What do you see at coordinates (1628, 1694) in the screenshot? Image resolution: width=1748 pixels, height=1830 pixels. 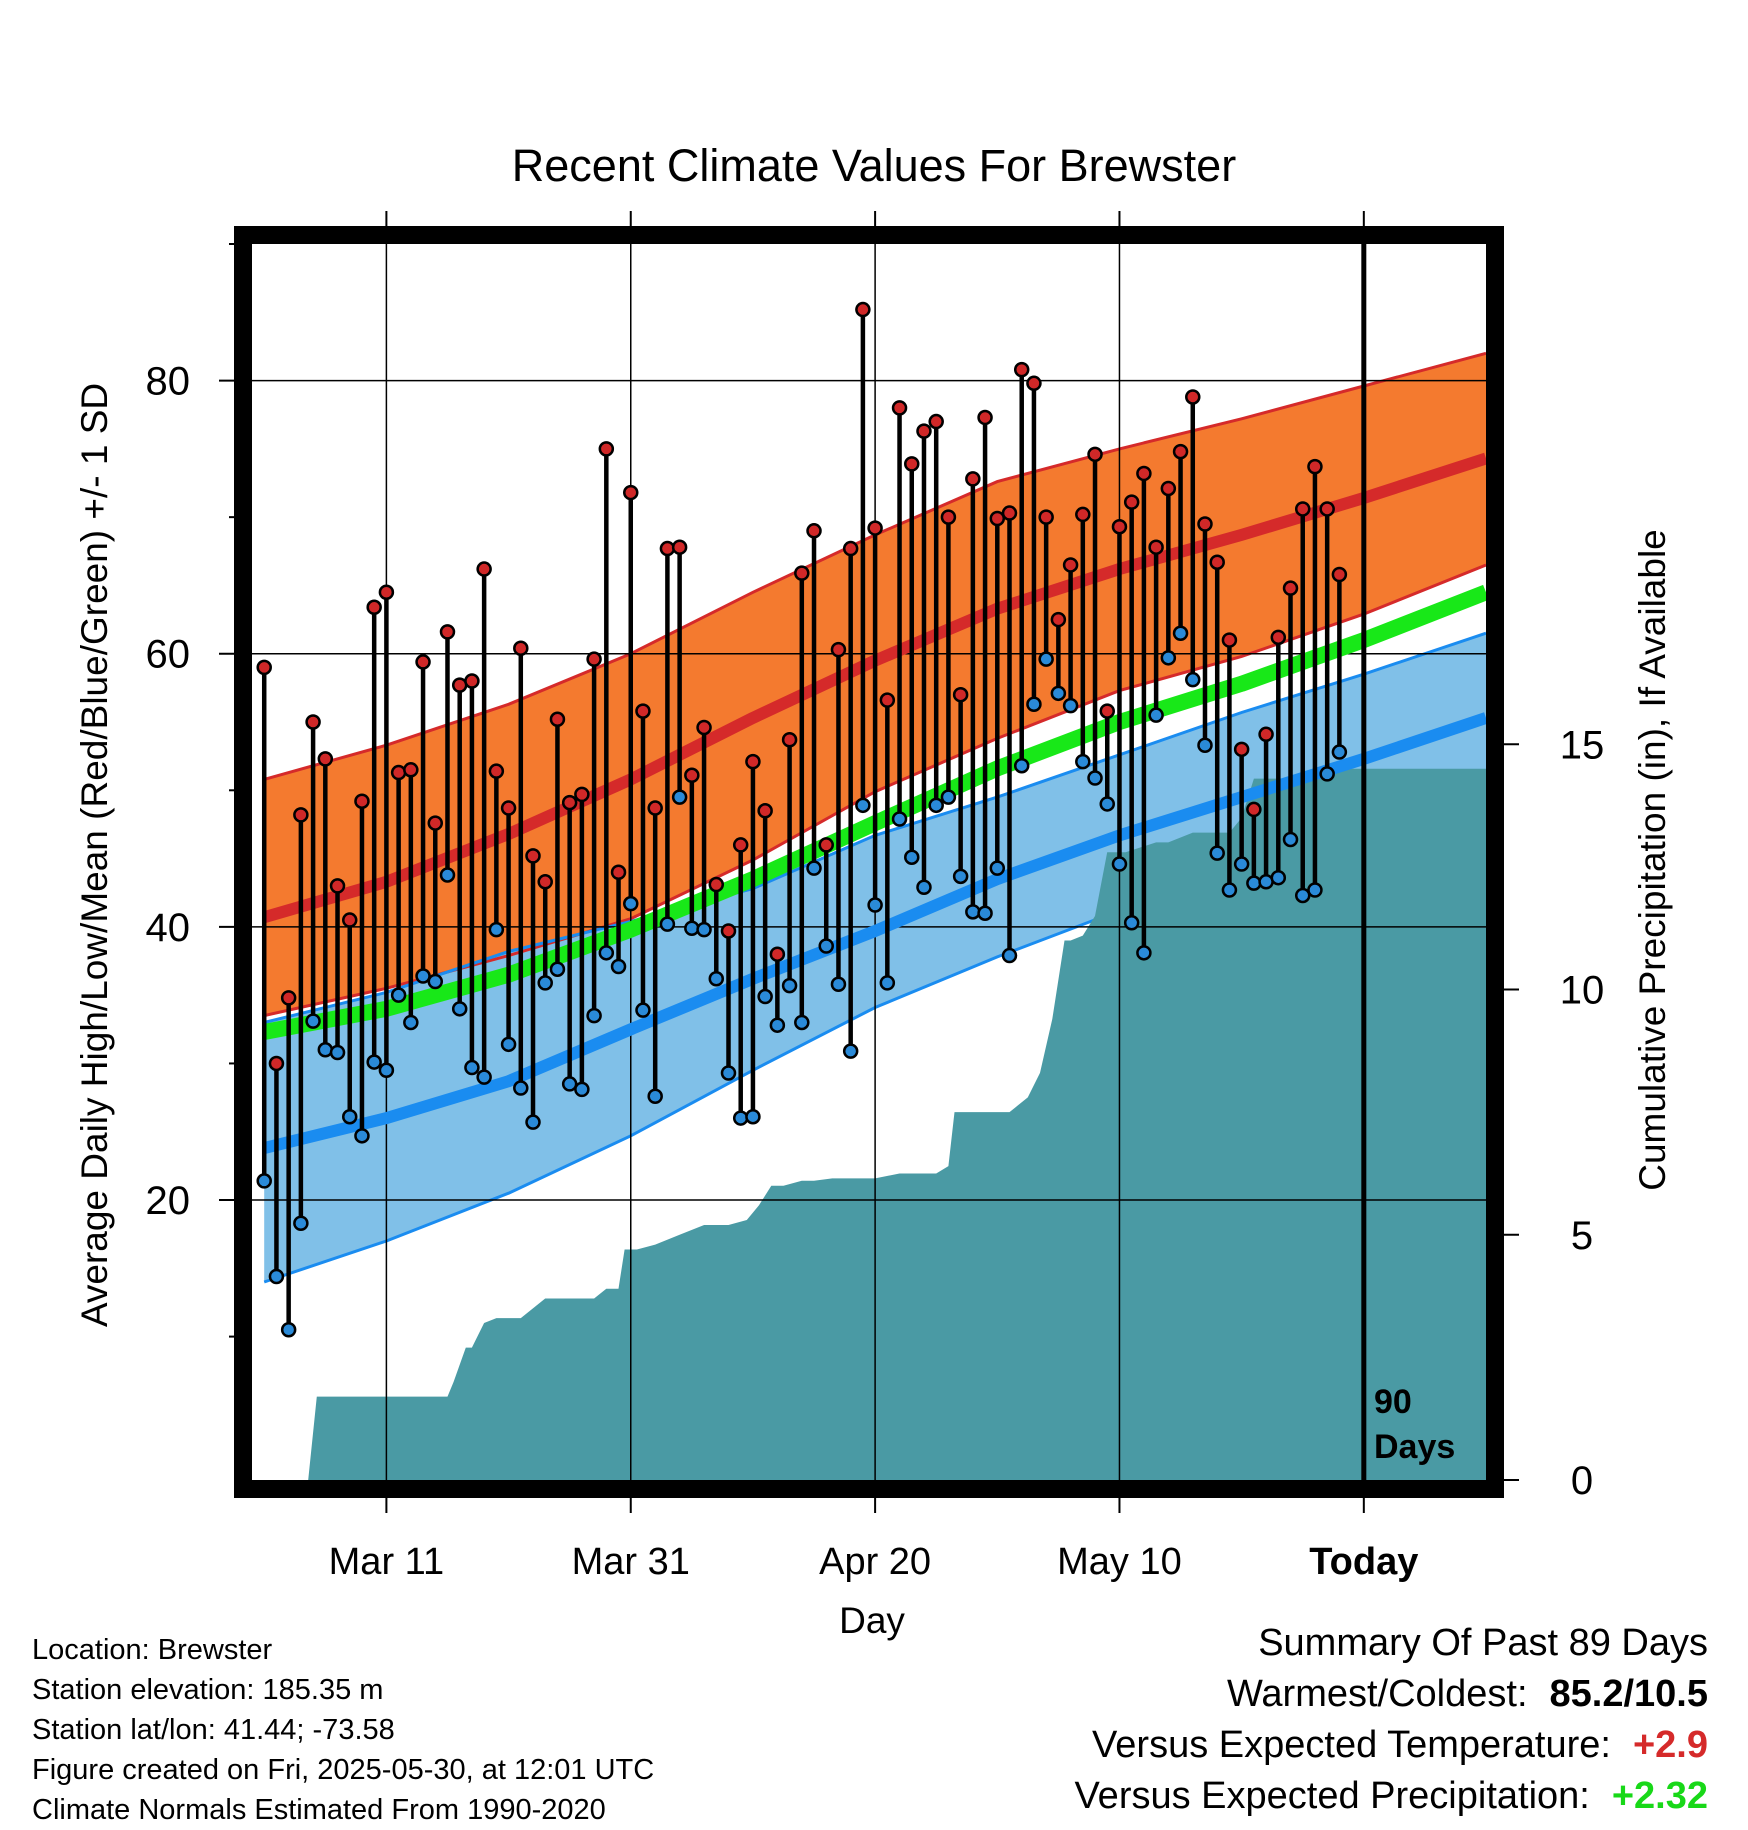 I see `summary-warmest-value: 85.2/10.5` at bounding box center [1628, 1694].